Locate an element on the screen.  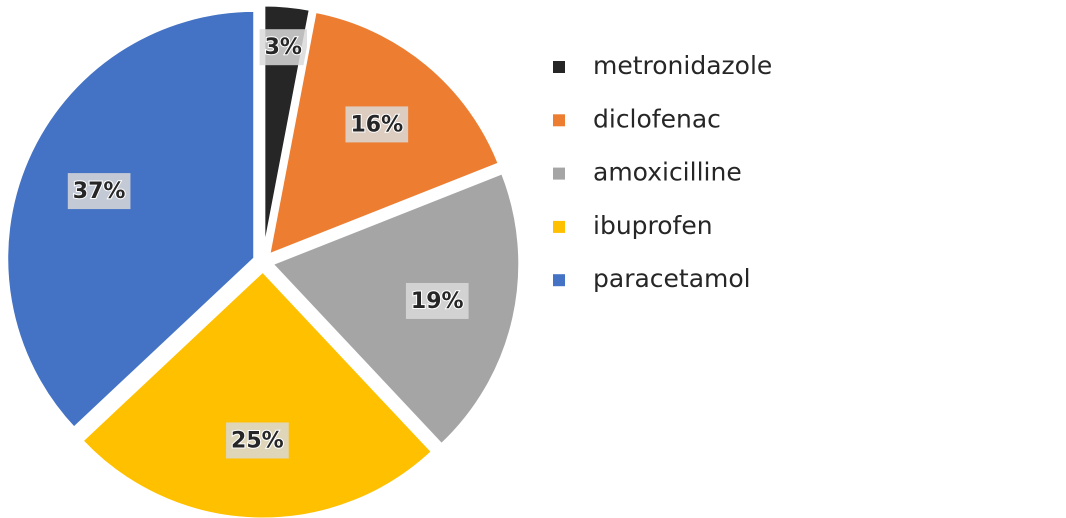
legend-label: amoxicilline is located at coordinates (667, 172).